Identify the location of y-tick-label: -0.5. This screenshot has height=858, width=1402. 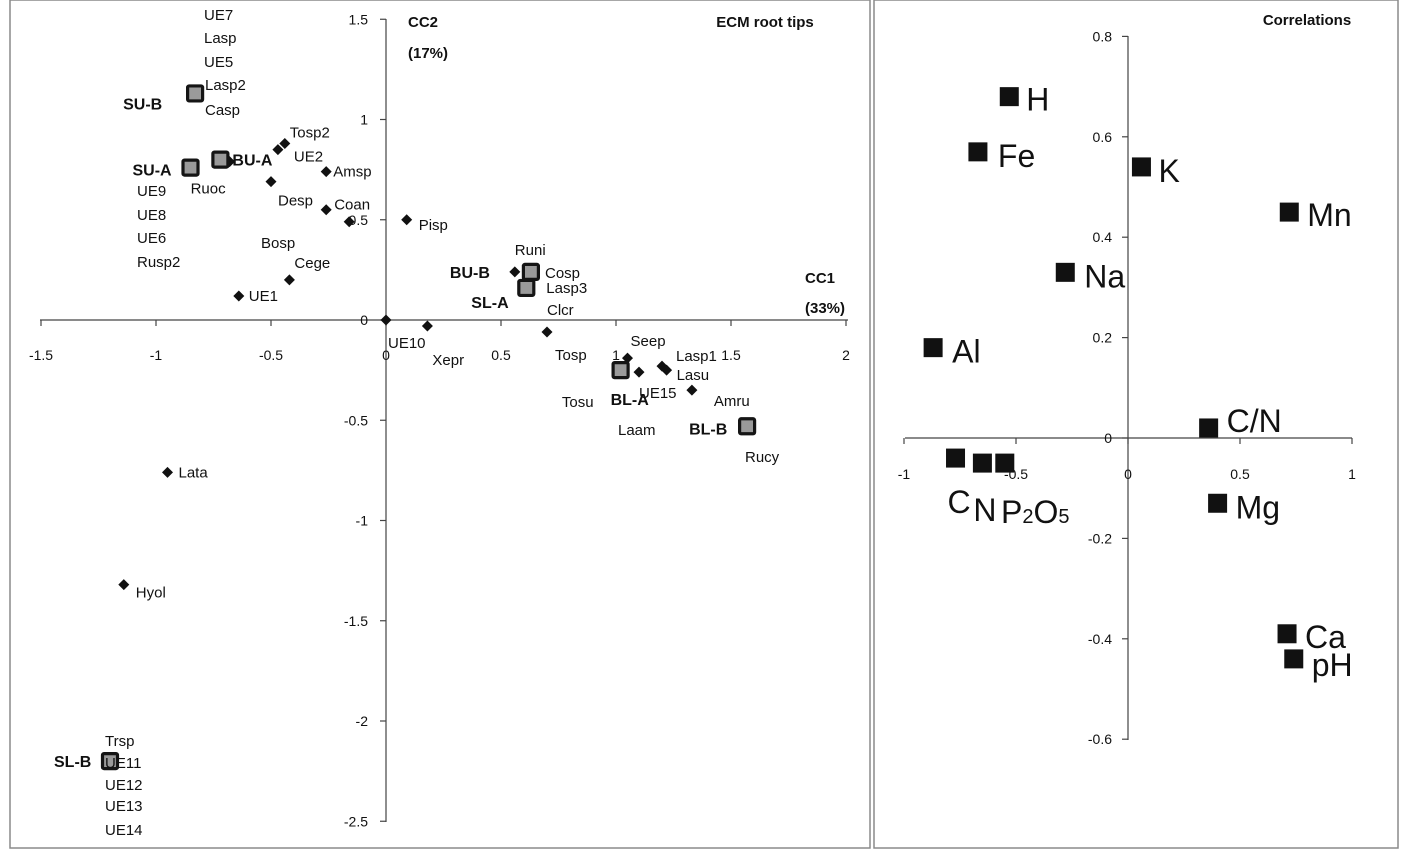
(356, 420).